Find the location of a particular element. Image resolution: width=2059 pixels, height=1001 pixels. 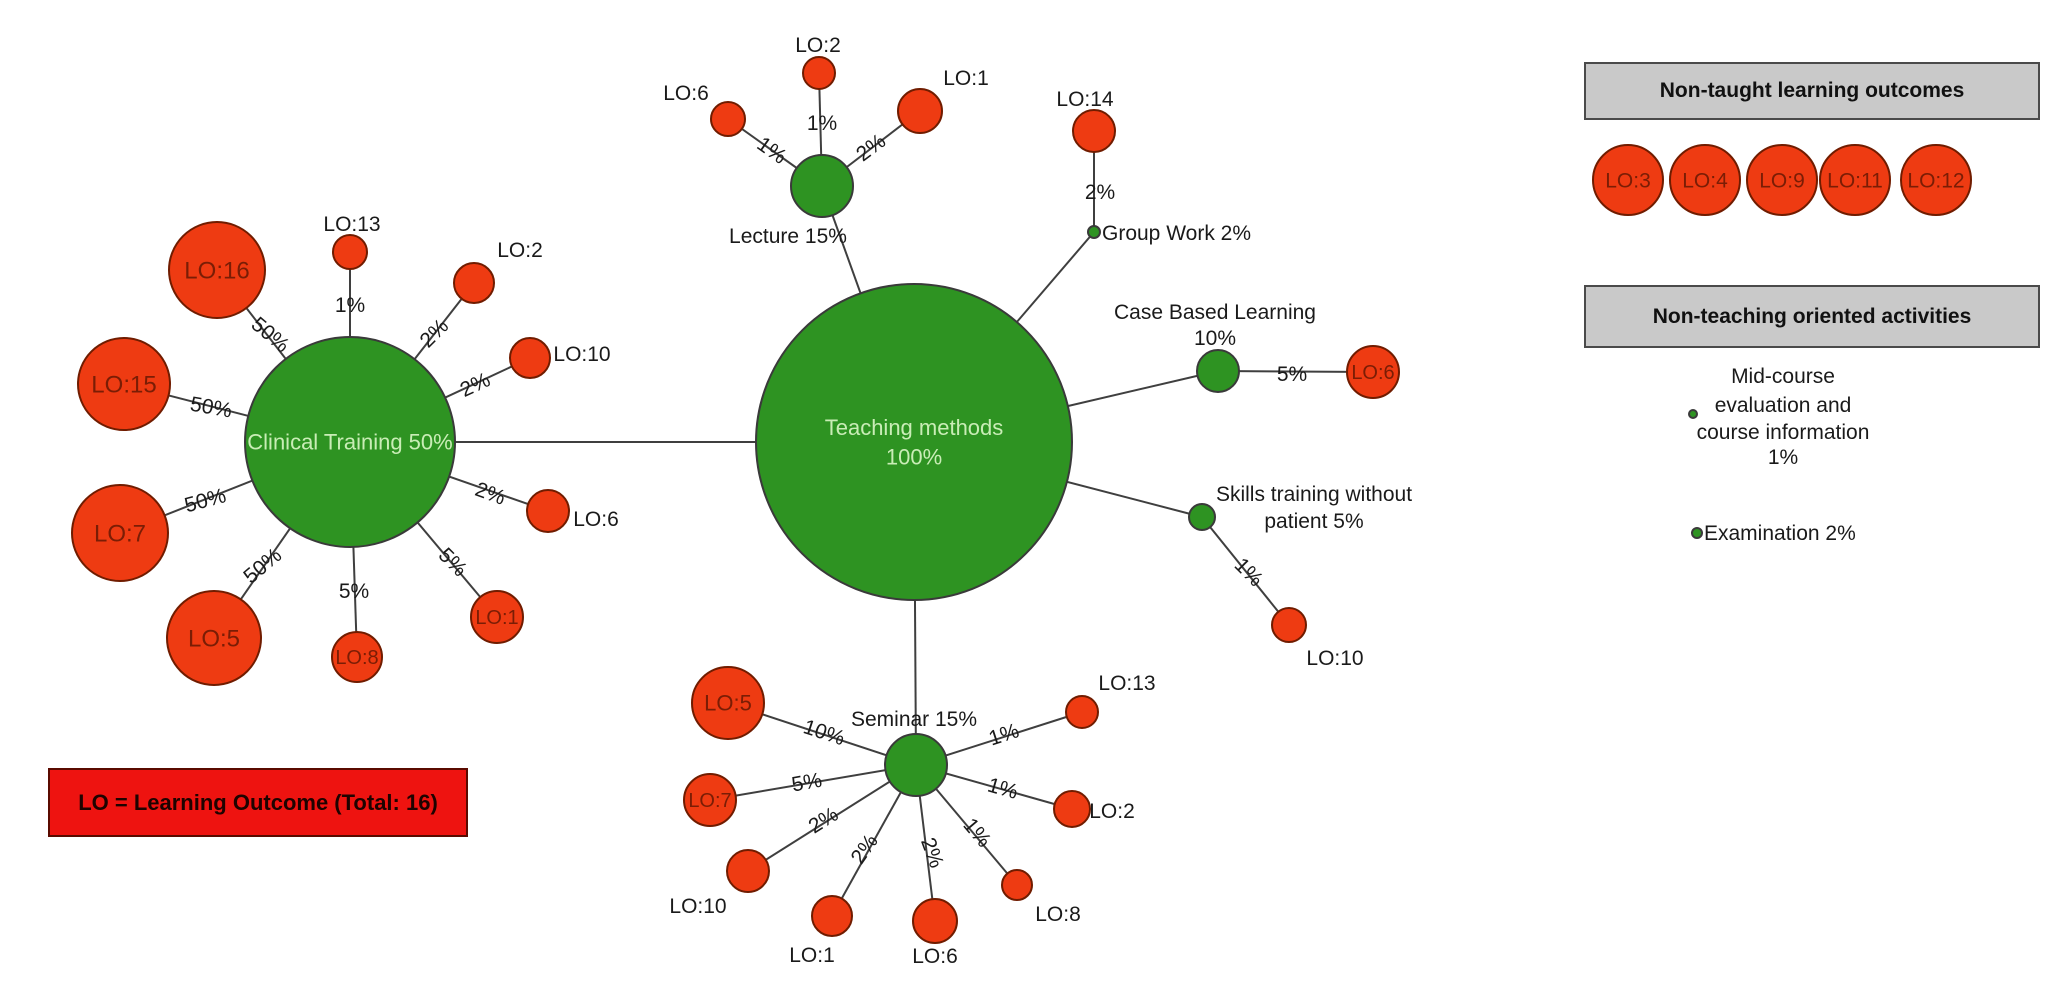

label-s-lo6: LO:6 is located at coordinates (935, 956).